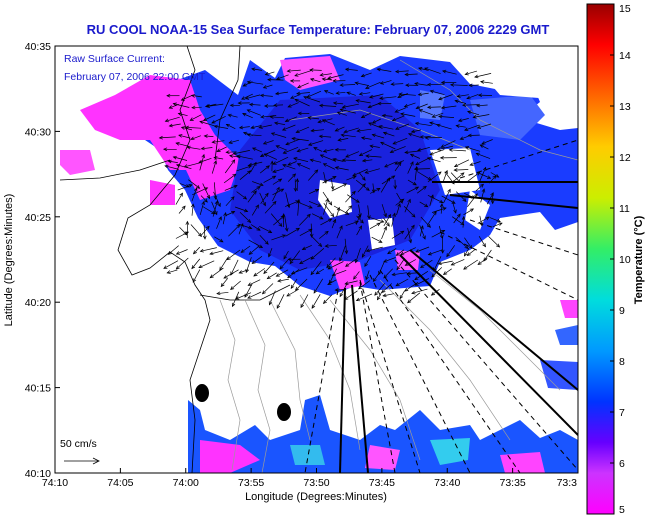 This screenshot has width=651, height=519. Describe the element at coordinates (316, 483) in the screenshot. I see `x-tick-label: 73:50` at that location.